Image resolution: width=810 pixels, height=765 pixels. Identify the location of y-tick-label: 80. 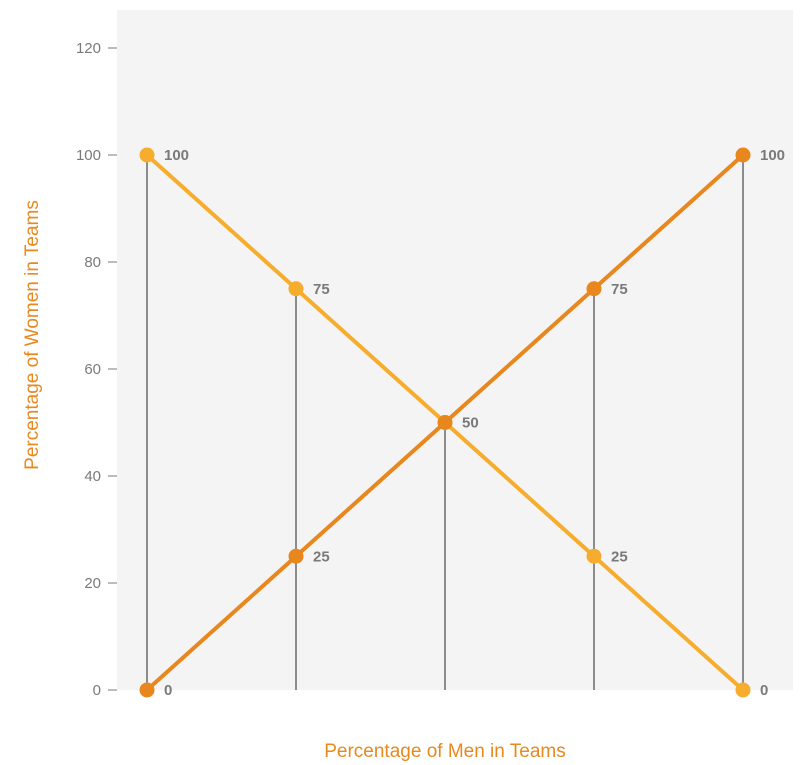
(92, 262).